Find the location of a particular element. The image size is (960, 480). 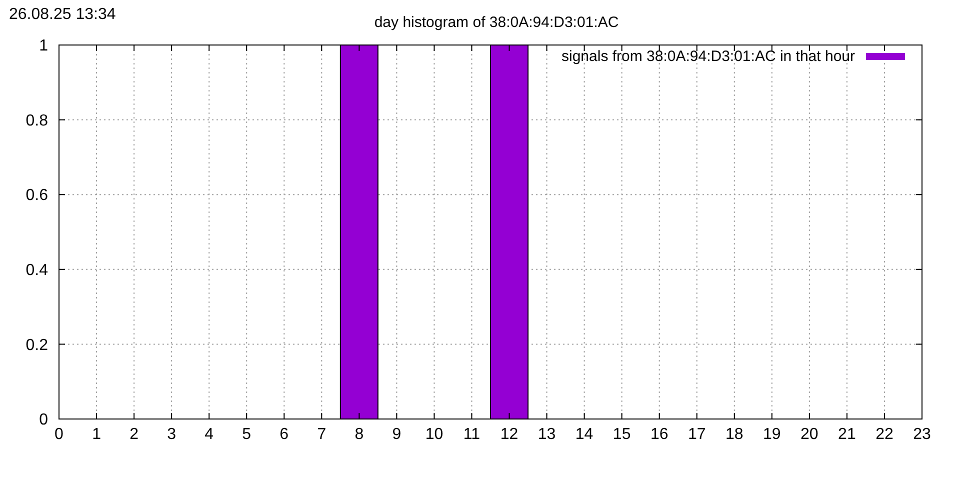

x-tick-label: 9 is located at coordinates (397, 434).